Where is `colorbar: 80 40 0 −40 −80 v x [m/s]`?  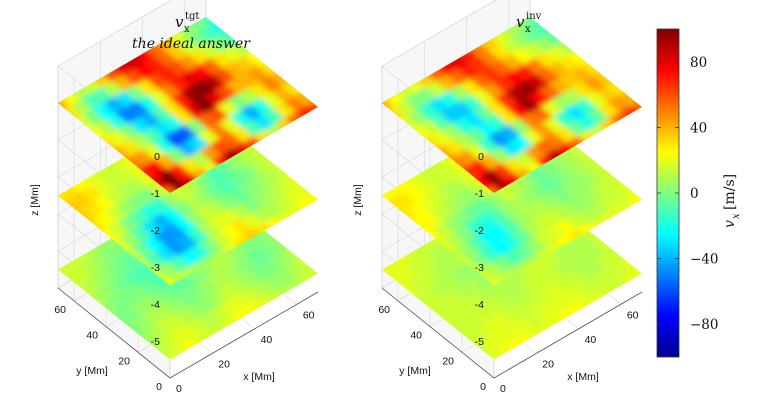 colorbar: 80 40 0 −40 −80 v x [m/s] is located at coordinates (699, 193).